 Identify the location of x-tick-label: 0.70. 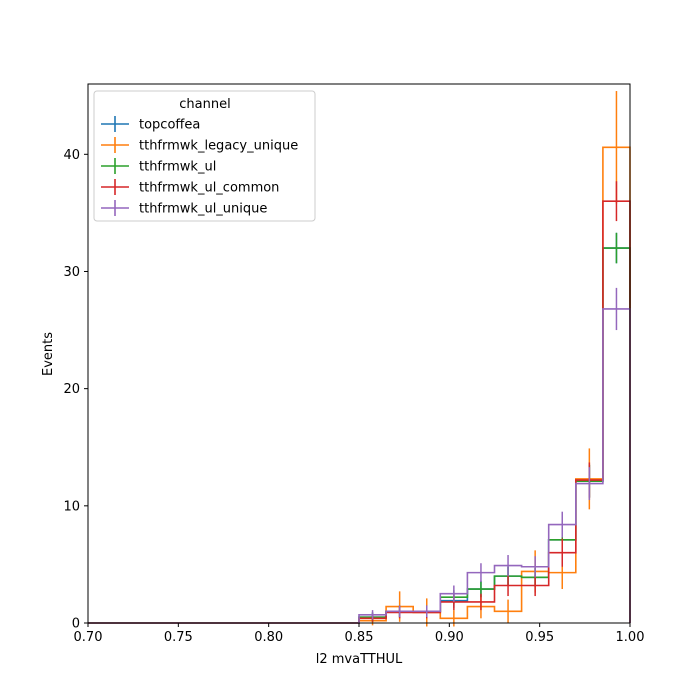
(88, 637).